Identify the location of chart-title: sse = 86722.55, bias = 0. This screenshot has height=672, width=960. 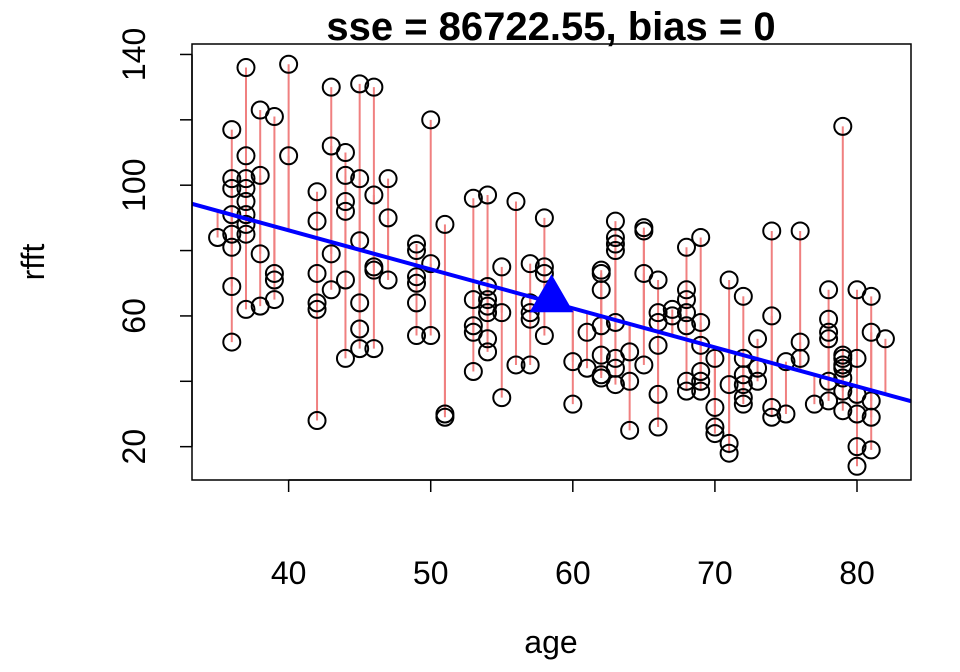
(550, 27).